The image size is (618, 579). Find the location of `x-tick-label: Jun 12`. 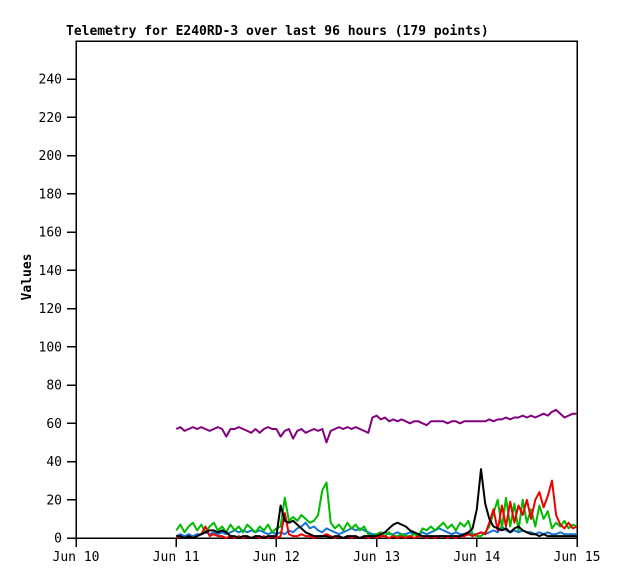

x-tick-label: Jun 12 is located at coordinates (276, 557).